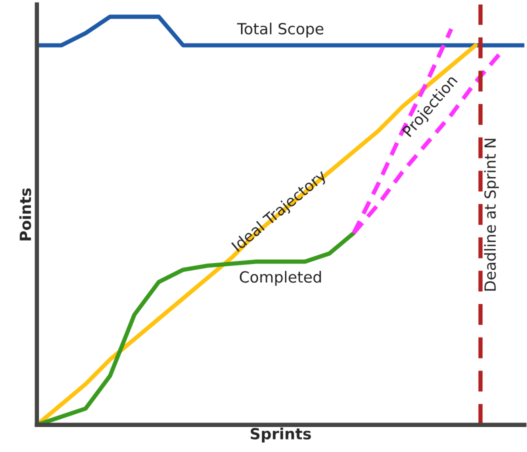 This screenshot has width=527, height=452. What do you see at coordinates (491, 214) in the screenshot?
I see `annotation: Deadline at Sprint N` at bounding box center [491, 214].